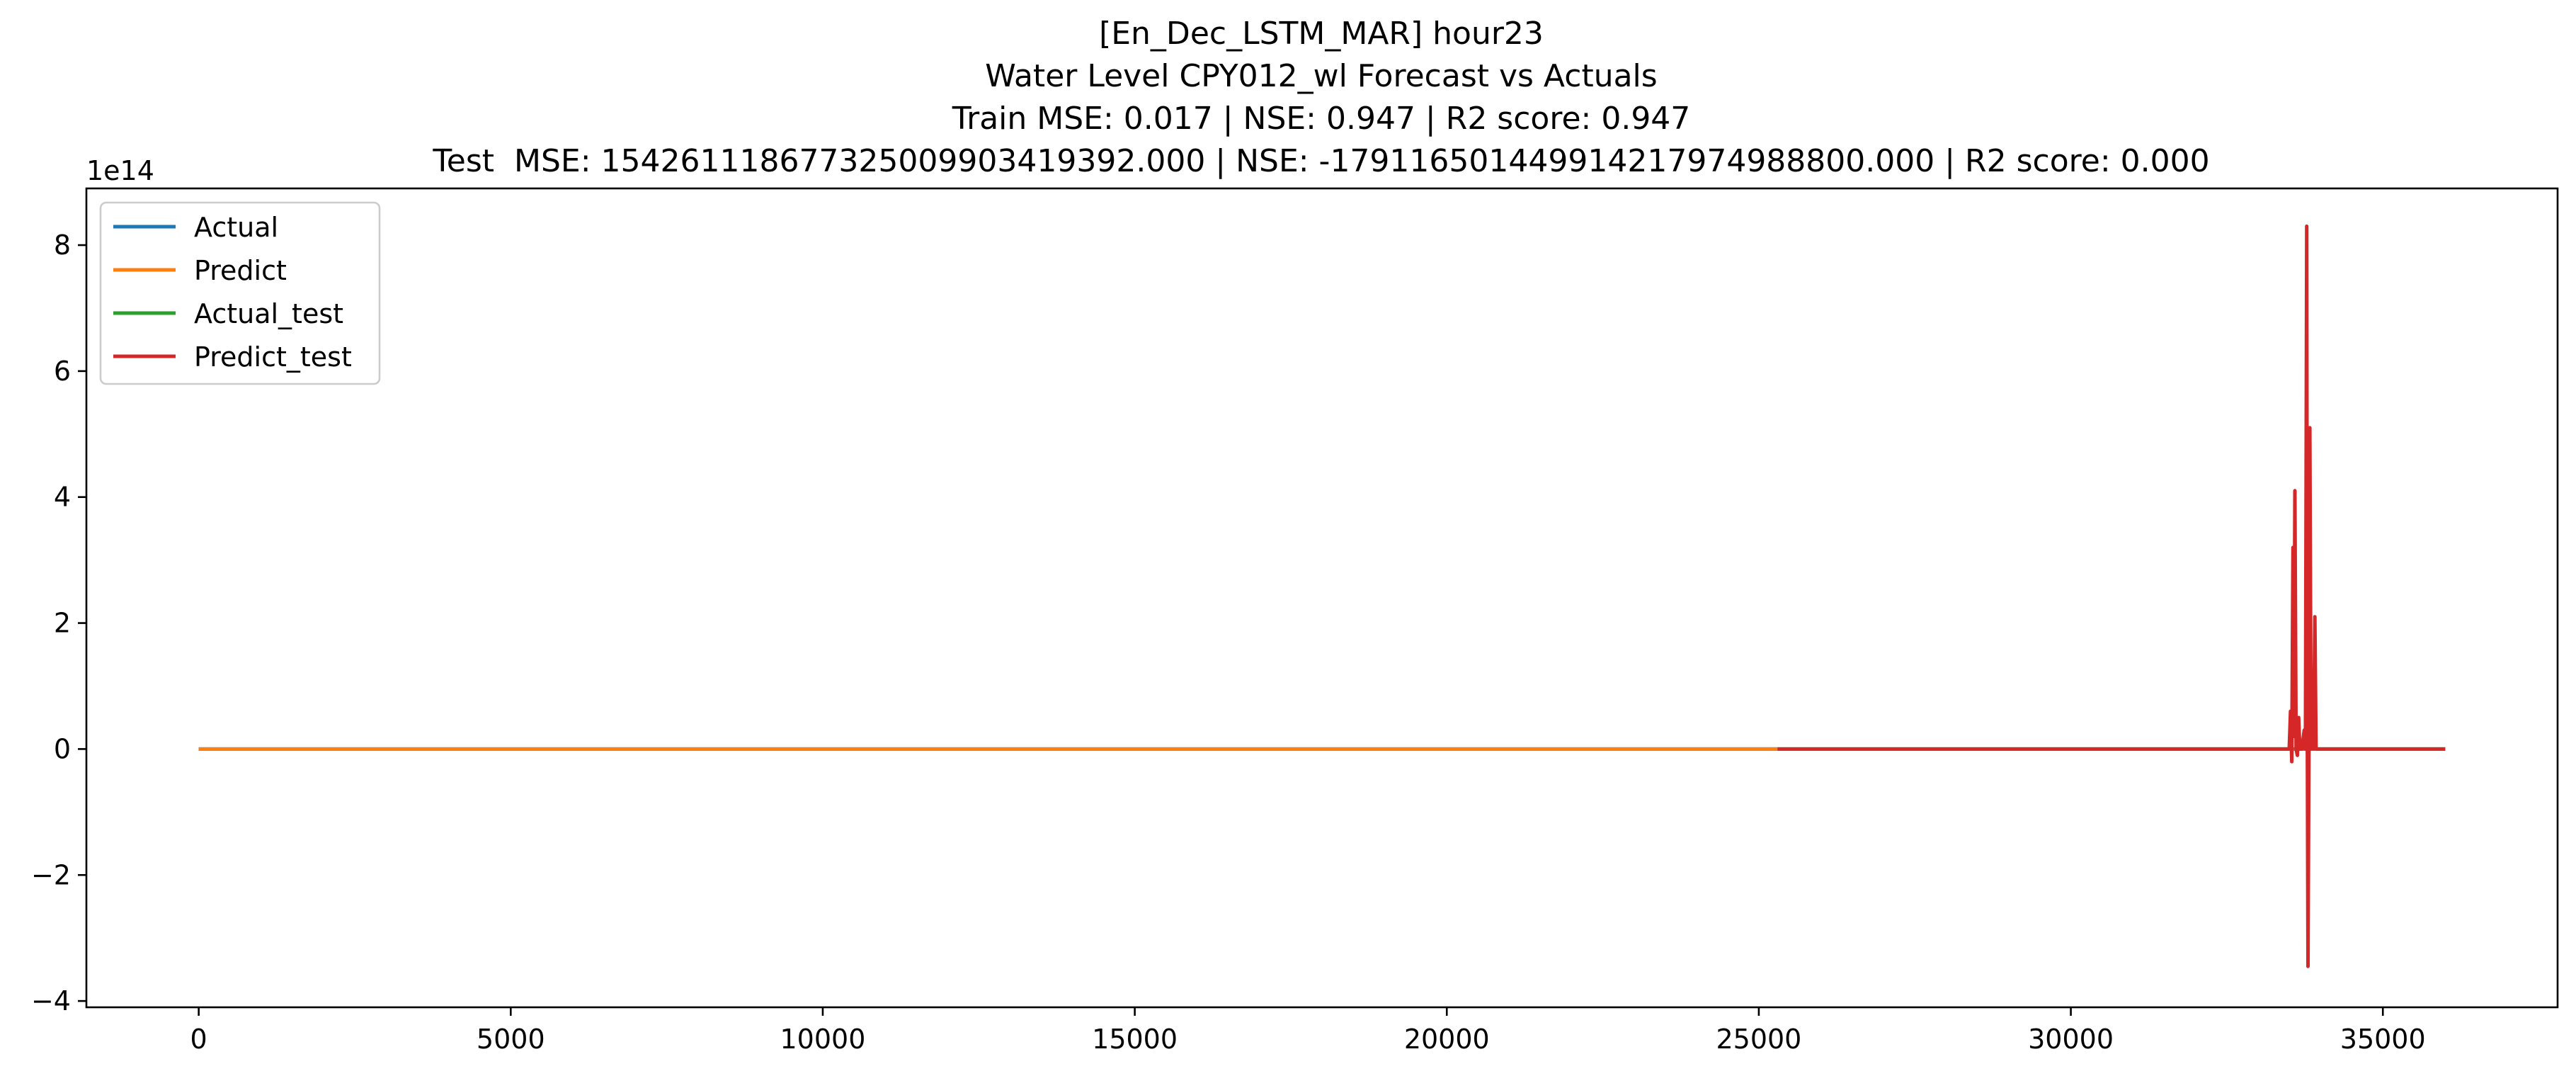 This screenshot has height=1076, width=2576. Describe the element at coordinates (511, 1039) in the screenshot. I see `x-tick-label: 5000` at that location.